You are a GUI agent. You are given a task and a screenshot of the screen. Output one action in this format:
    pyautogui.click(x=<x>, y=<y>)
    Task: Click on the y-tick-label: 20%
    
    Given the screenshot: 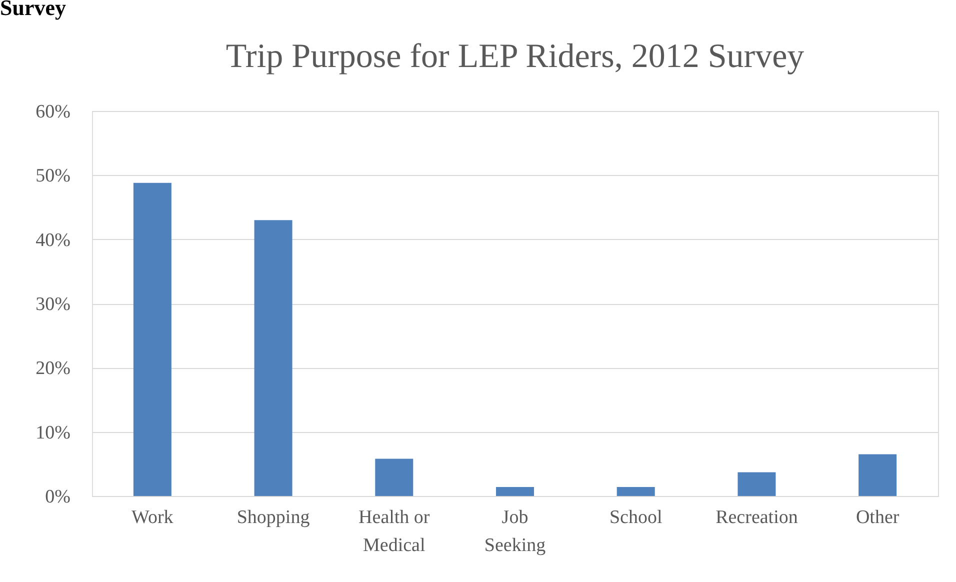 What is the action you would take?
    pyautogui.click(x=53, y=369)
    